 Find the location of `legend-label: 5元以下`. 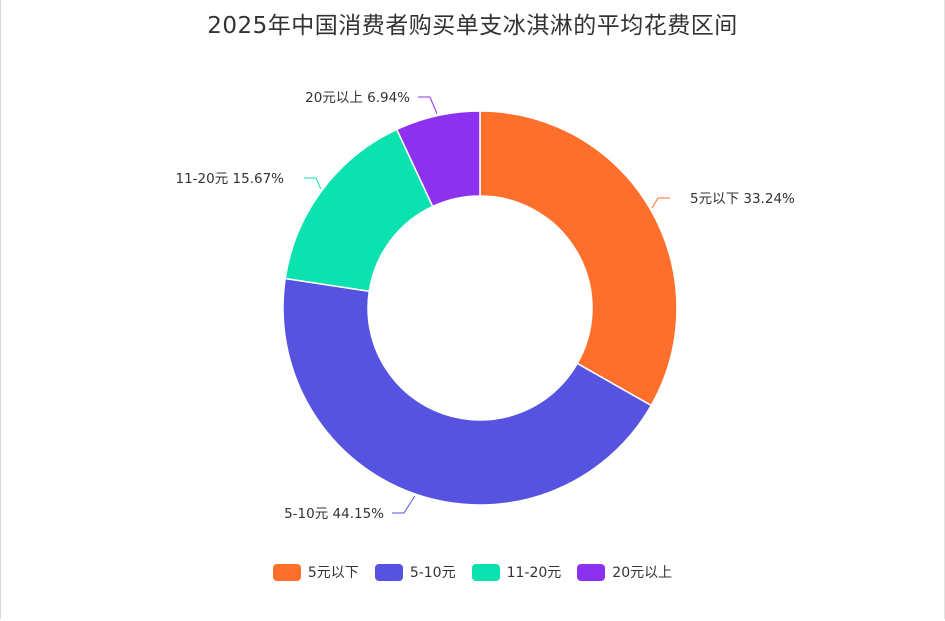

legend-label: 5元以下 is located at coordinates (333, 573).